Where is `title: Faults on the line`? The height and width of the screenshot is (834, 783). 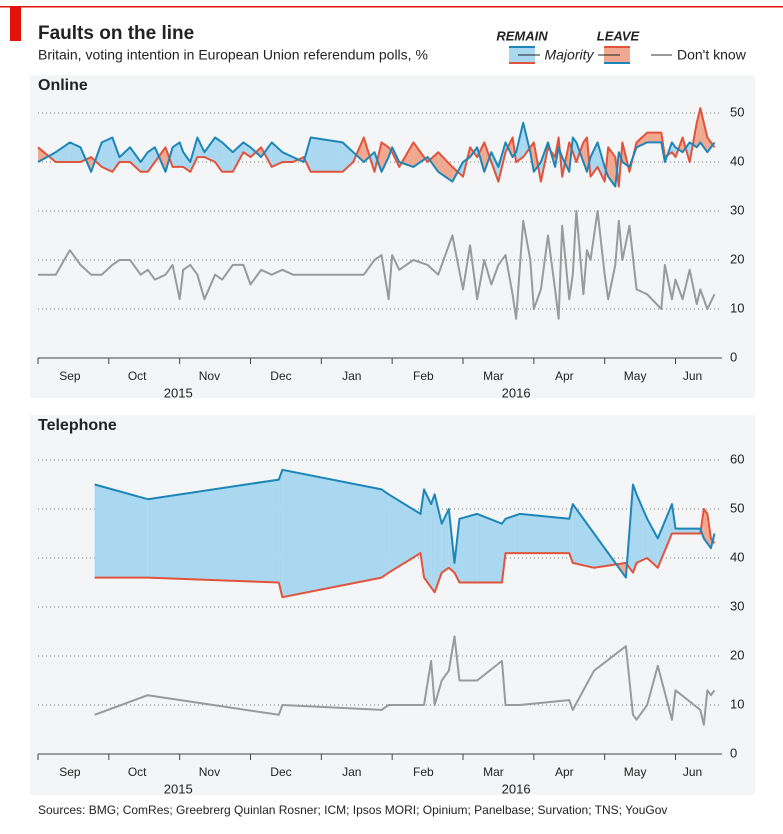
title: Faults on the line is located at coordinates (116, 33).